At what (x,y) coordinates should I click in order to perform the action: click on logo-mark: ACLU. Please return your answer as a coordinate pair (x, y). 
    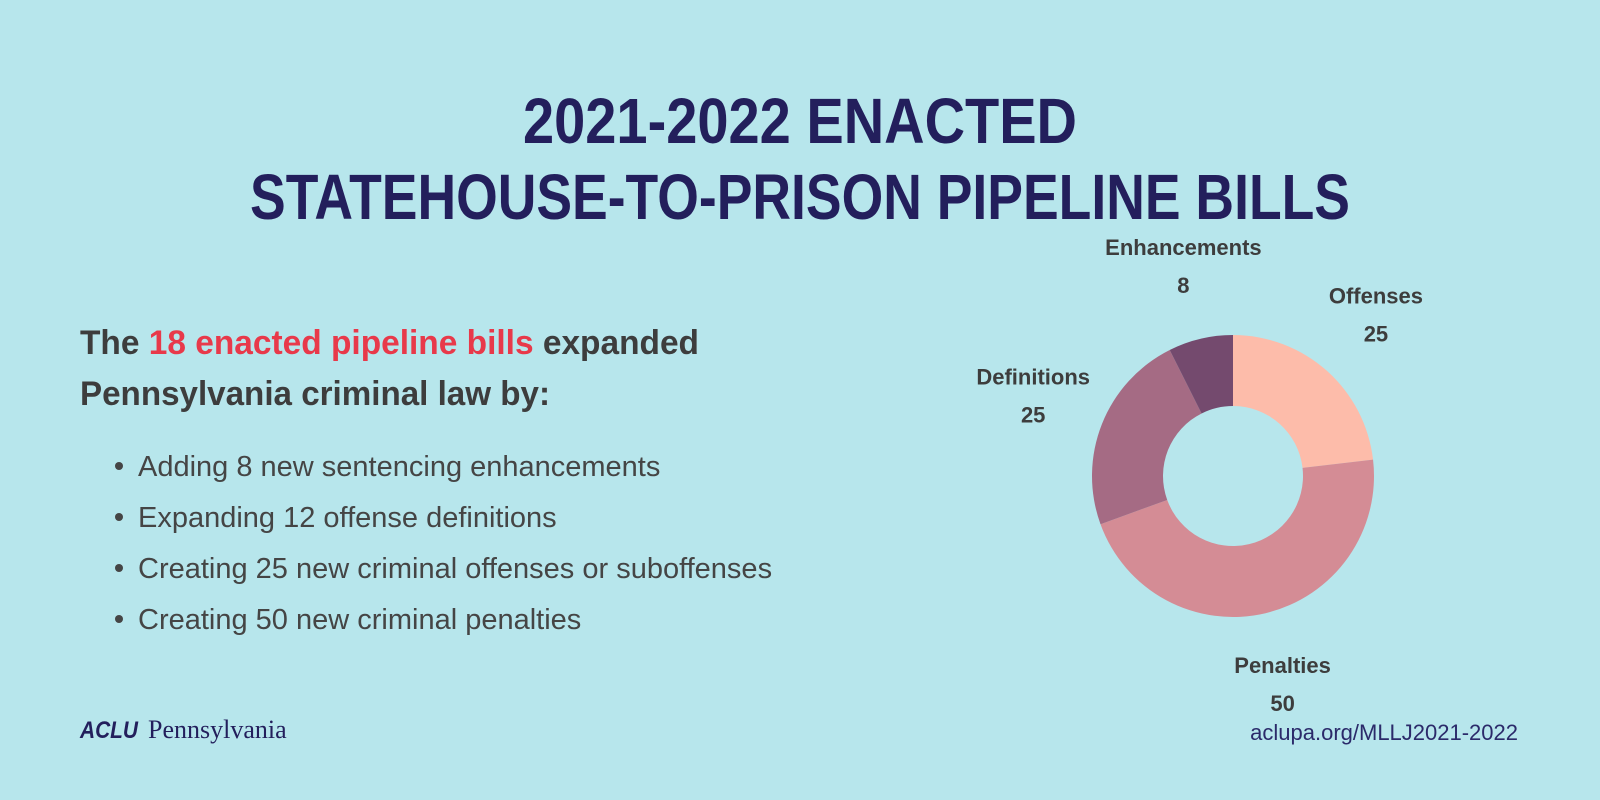
    Looking at the image, I should click on (108, 730).